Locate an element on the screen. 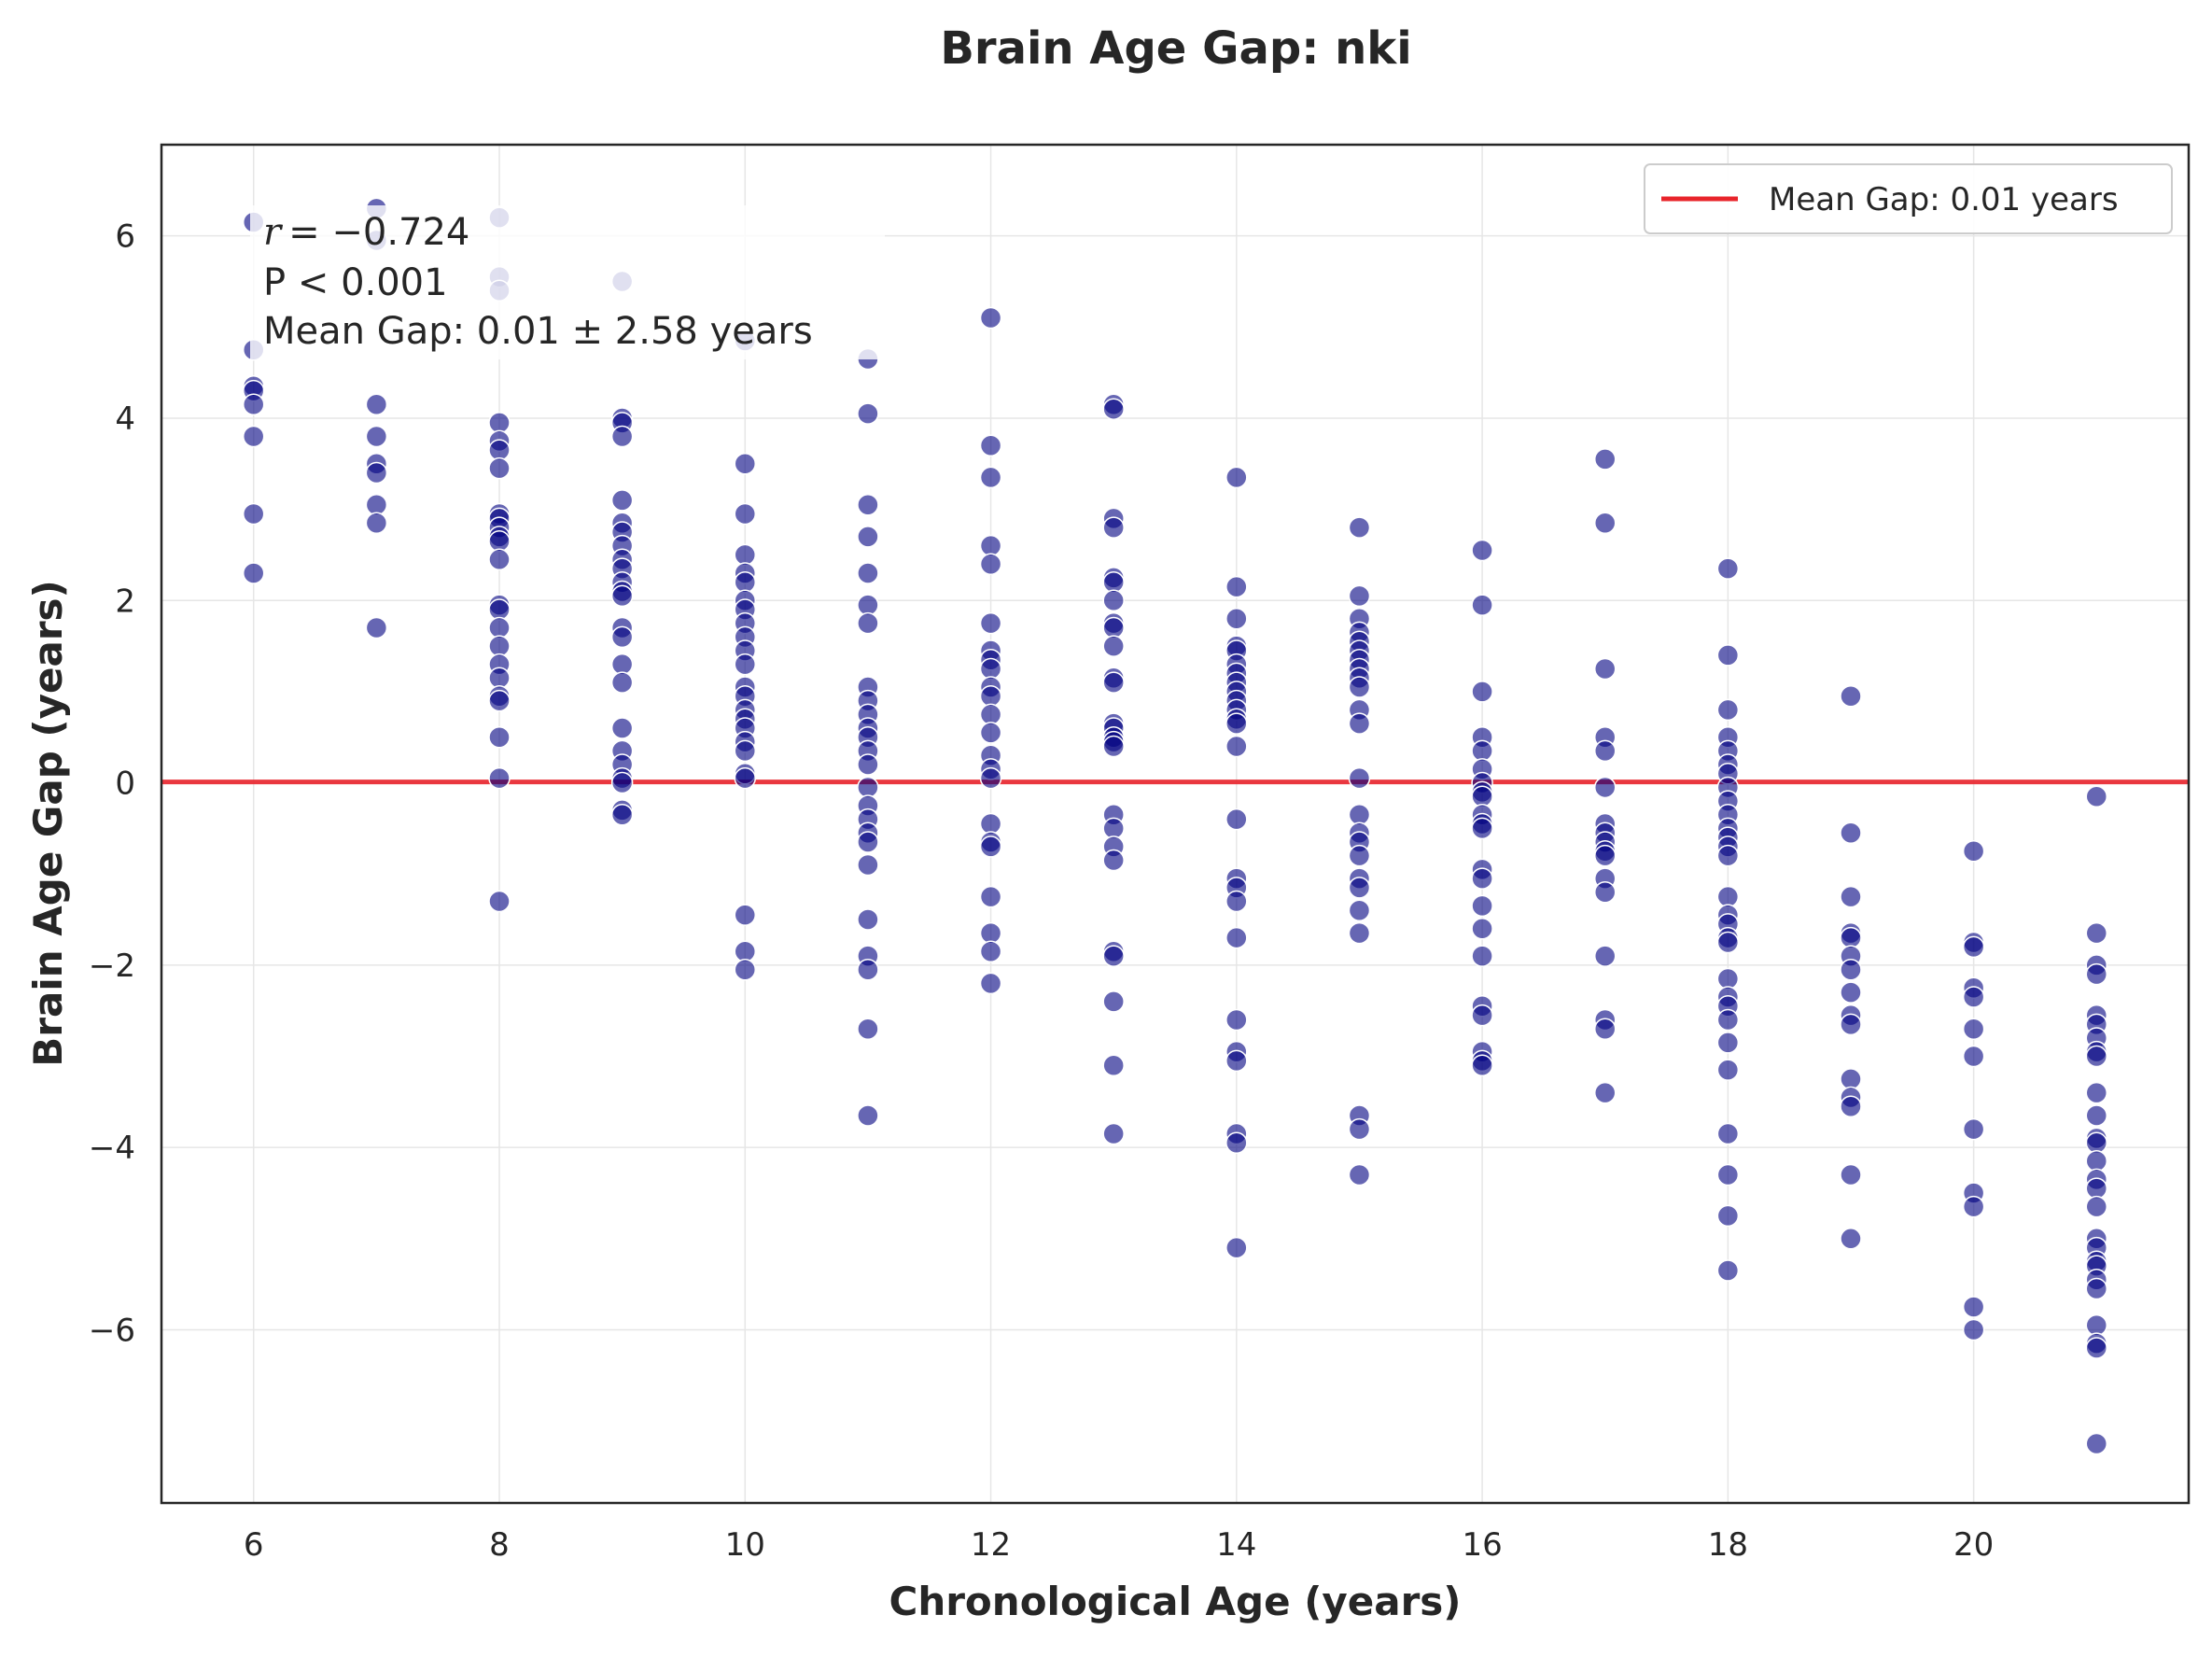  y-tick-label: −6 is located at coordinates (112, 1330).